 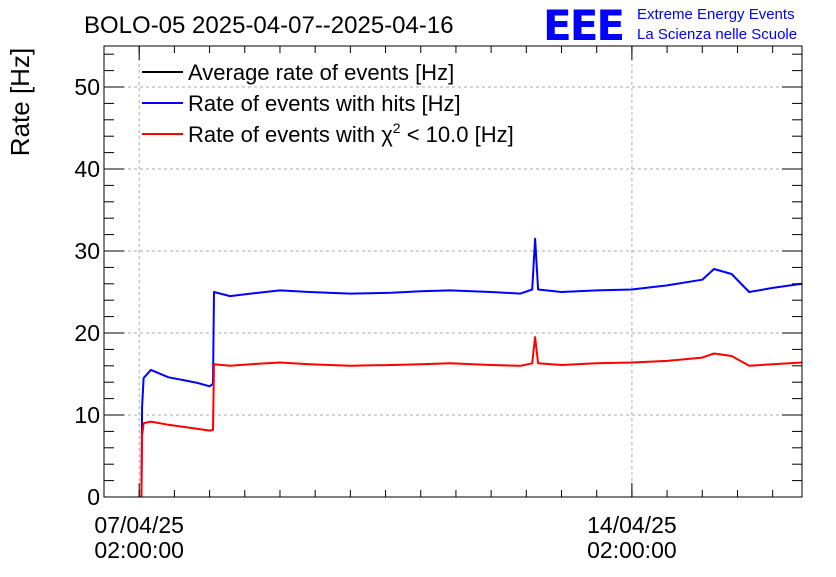 What do you see at coordinates (139, 525) in the screenshot?
I see `x-tick-label-date: 07/04/25` at bounding box center [139, 525].